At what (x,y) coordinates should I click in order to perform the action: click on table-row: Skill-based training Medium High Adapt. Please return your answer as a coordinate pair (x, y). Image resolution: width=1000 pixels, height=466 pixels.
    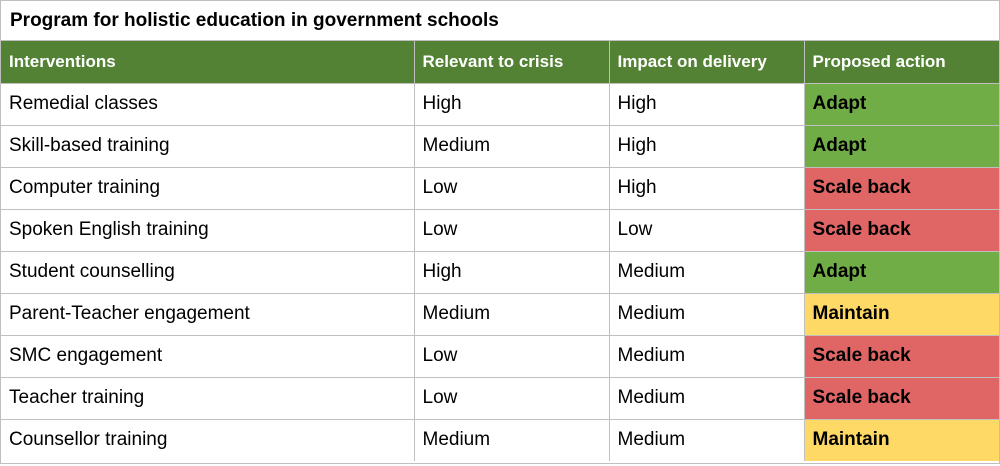
    Looking at the image, I should click on (500, 146).